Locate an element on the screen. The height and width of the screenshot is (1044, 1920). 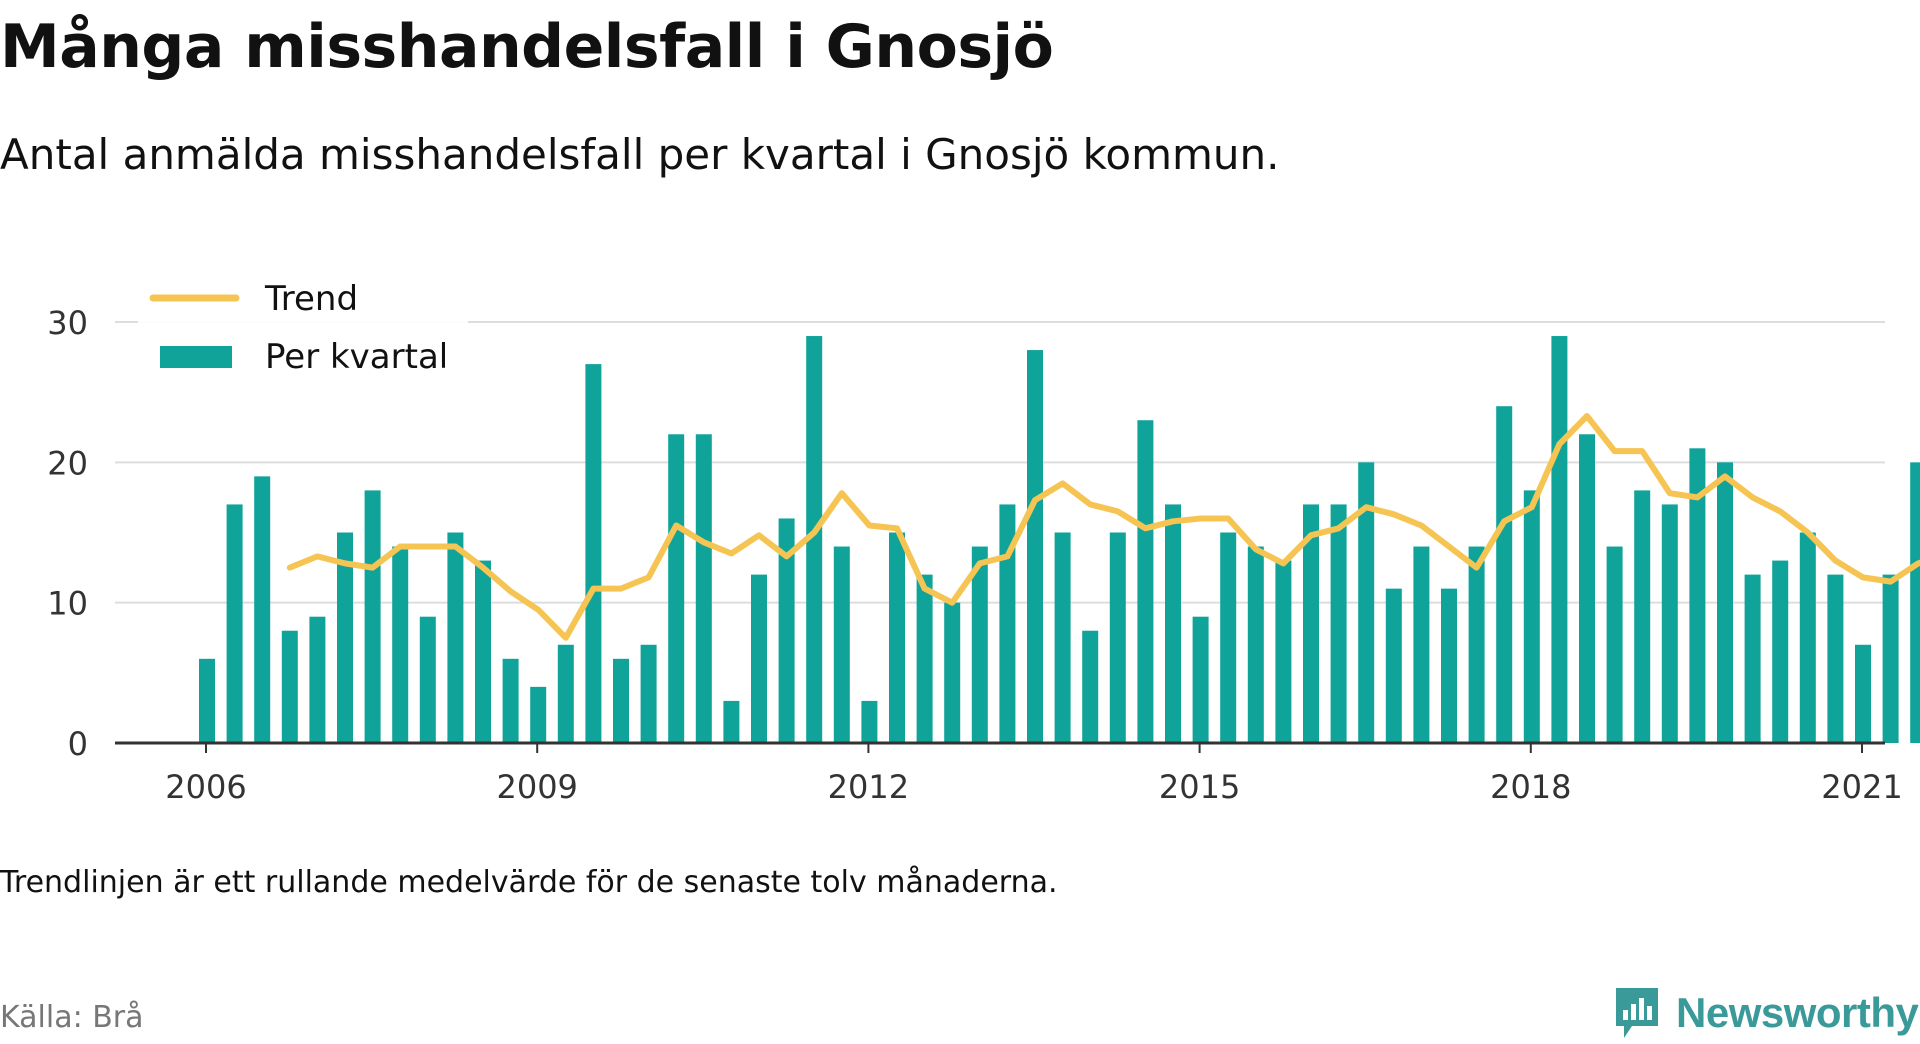
x-tick-label: 2009 is located at coordinates (536, 787).